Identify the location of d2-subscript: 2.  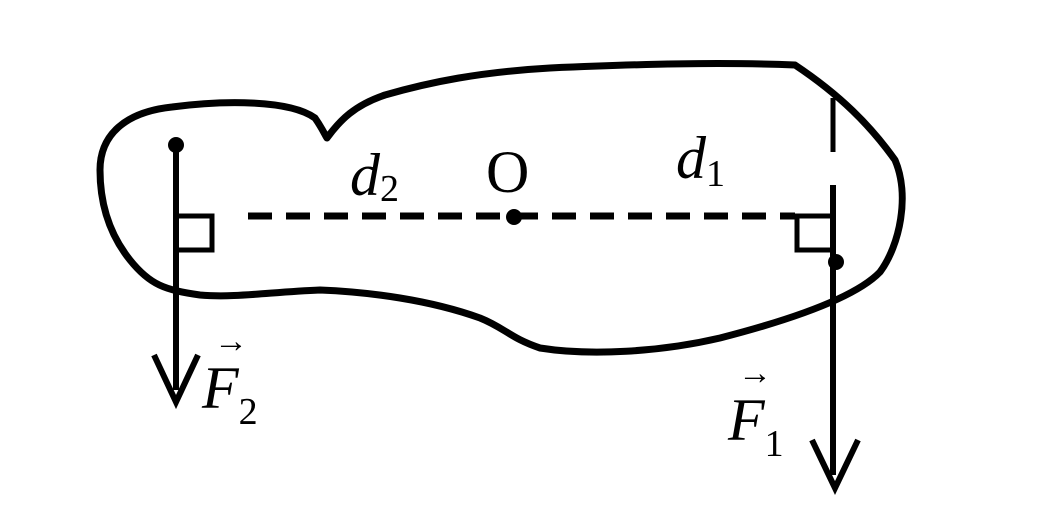
(389, 189).